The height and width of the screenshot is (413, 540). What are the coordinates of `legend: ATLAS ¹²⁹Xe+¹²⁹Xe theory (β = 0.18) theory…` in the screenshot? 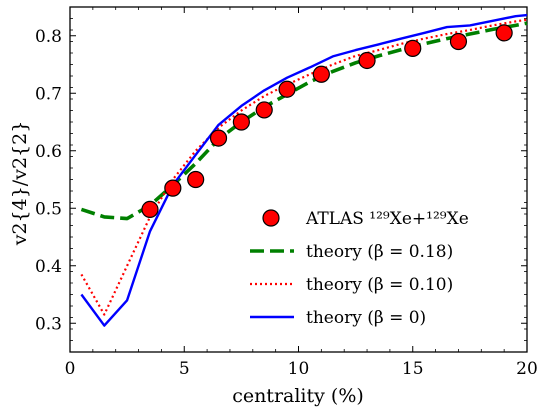 It's located at (359, 268).